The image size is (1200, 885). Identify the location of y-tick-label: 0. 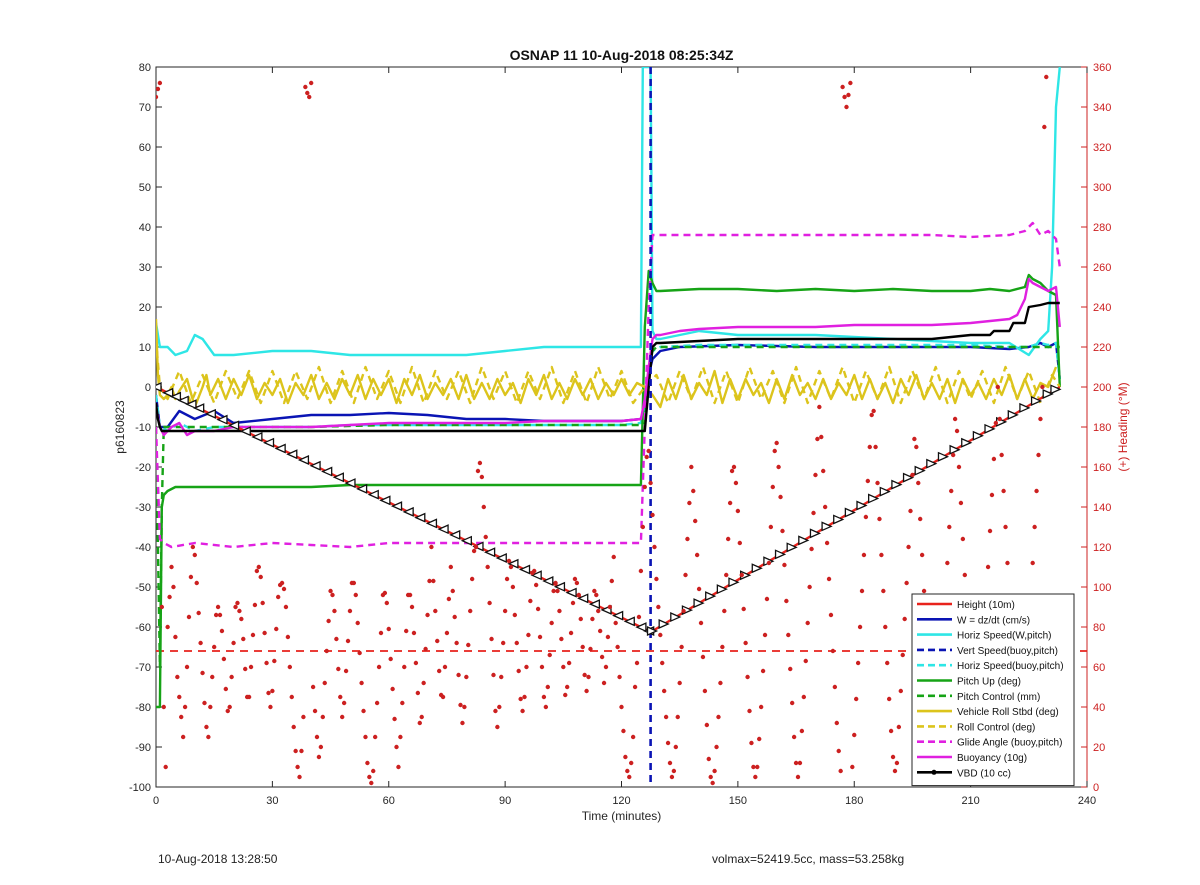
(148, 388).